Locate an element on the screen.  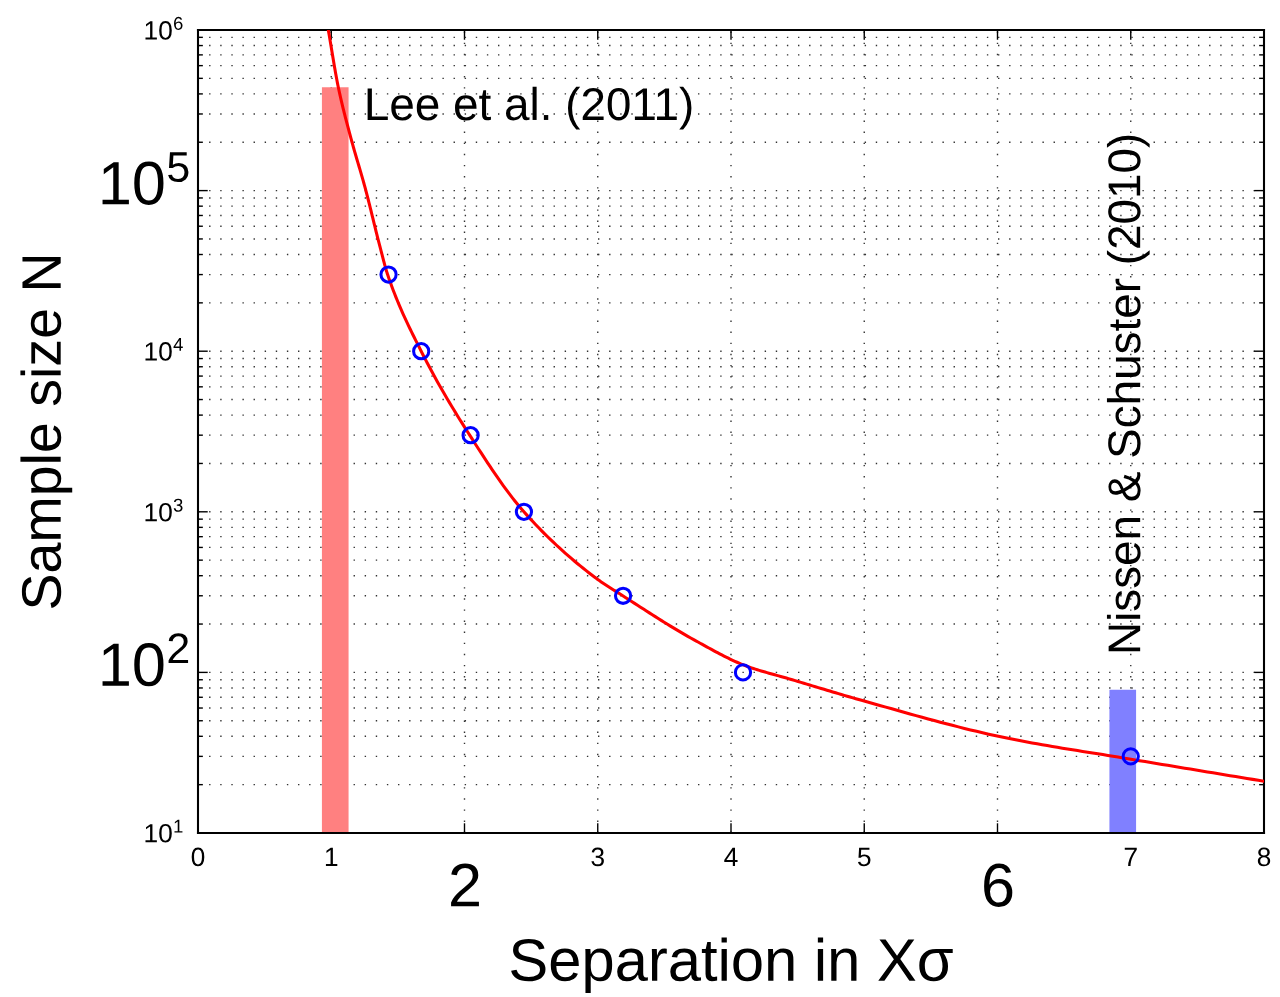
y-tick-label: 10$^{6}$ is located at coordinates (164, 28).